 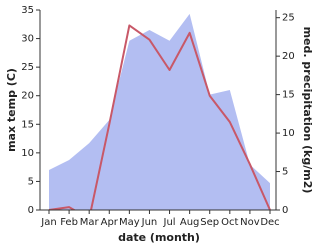 I want to click on y2-tick-label: 0, so click(x=285, y=210).